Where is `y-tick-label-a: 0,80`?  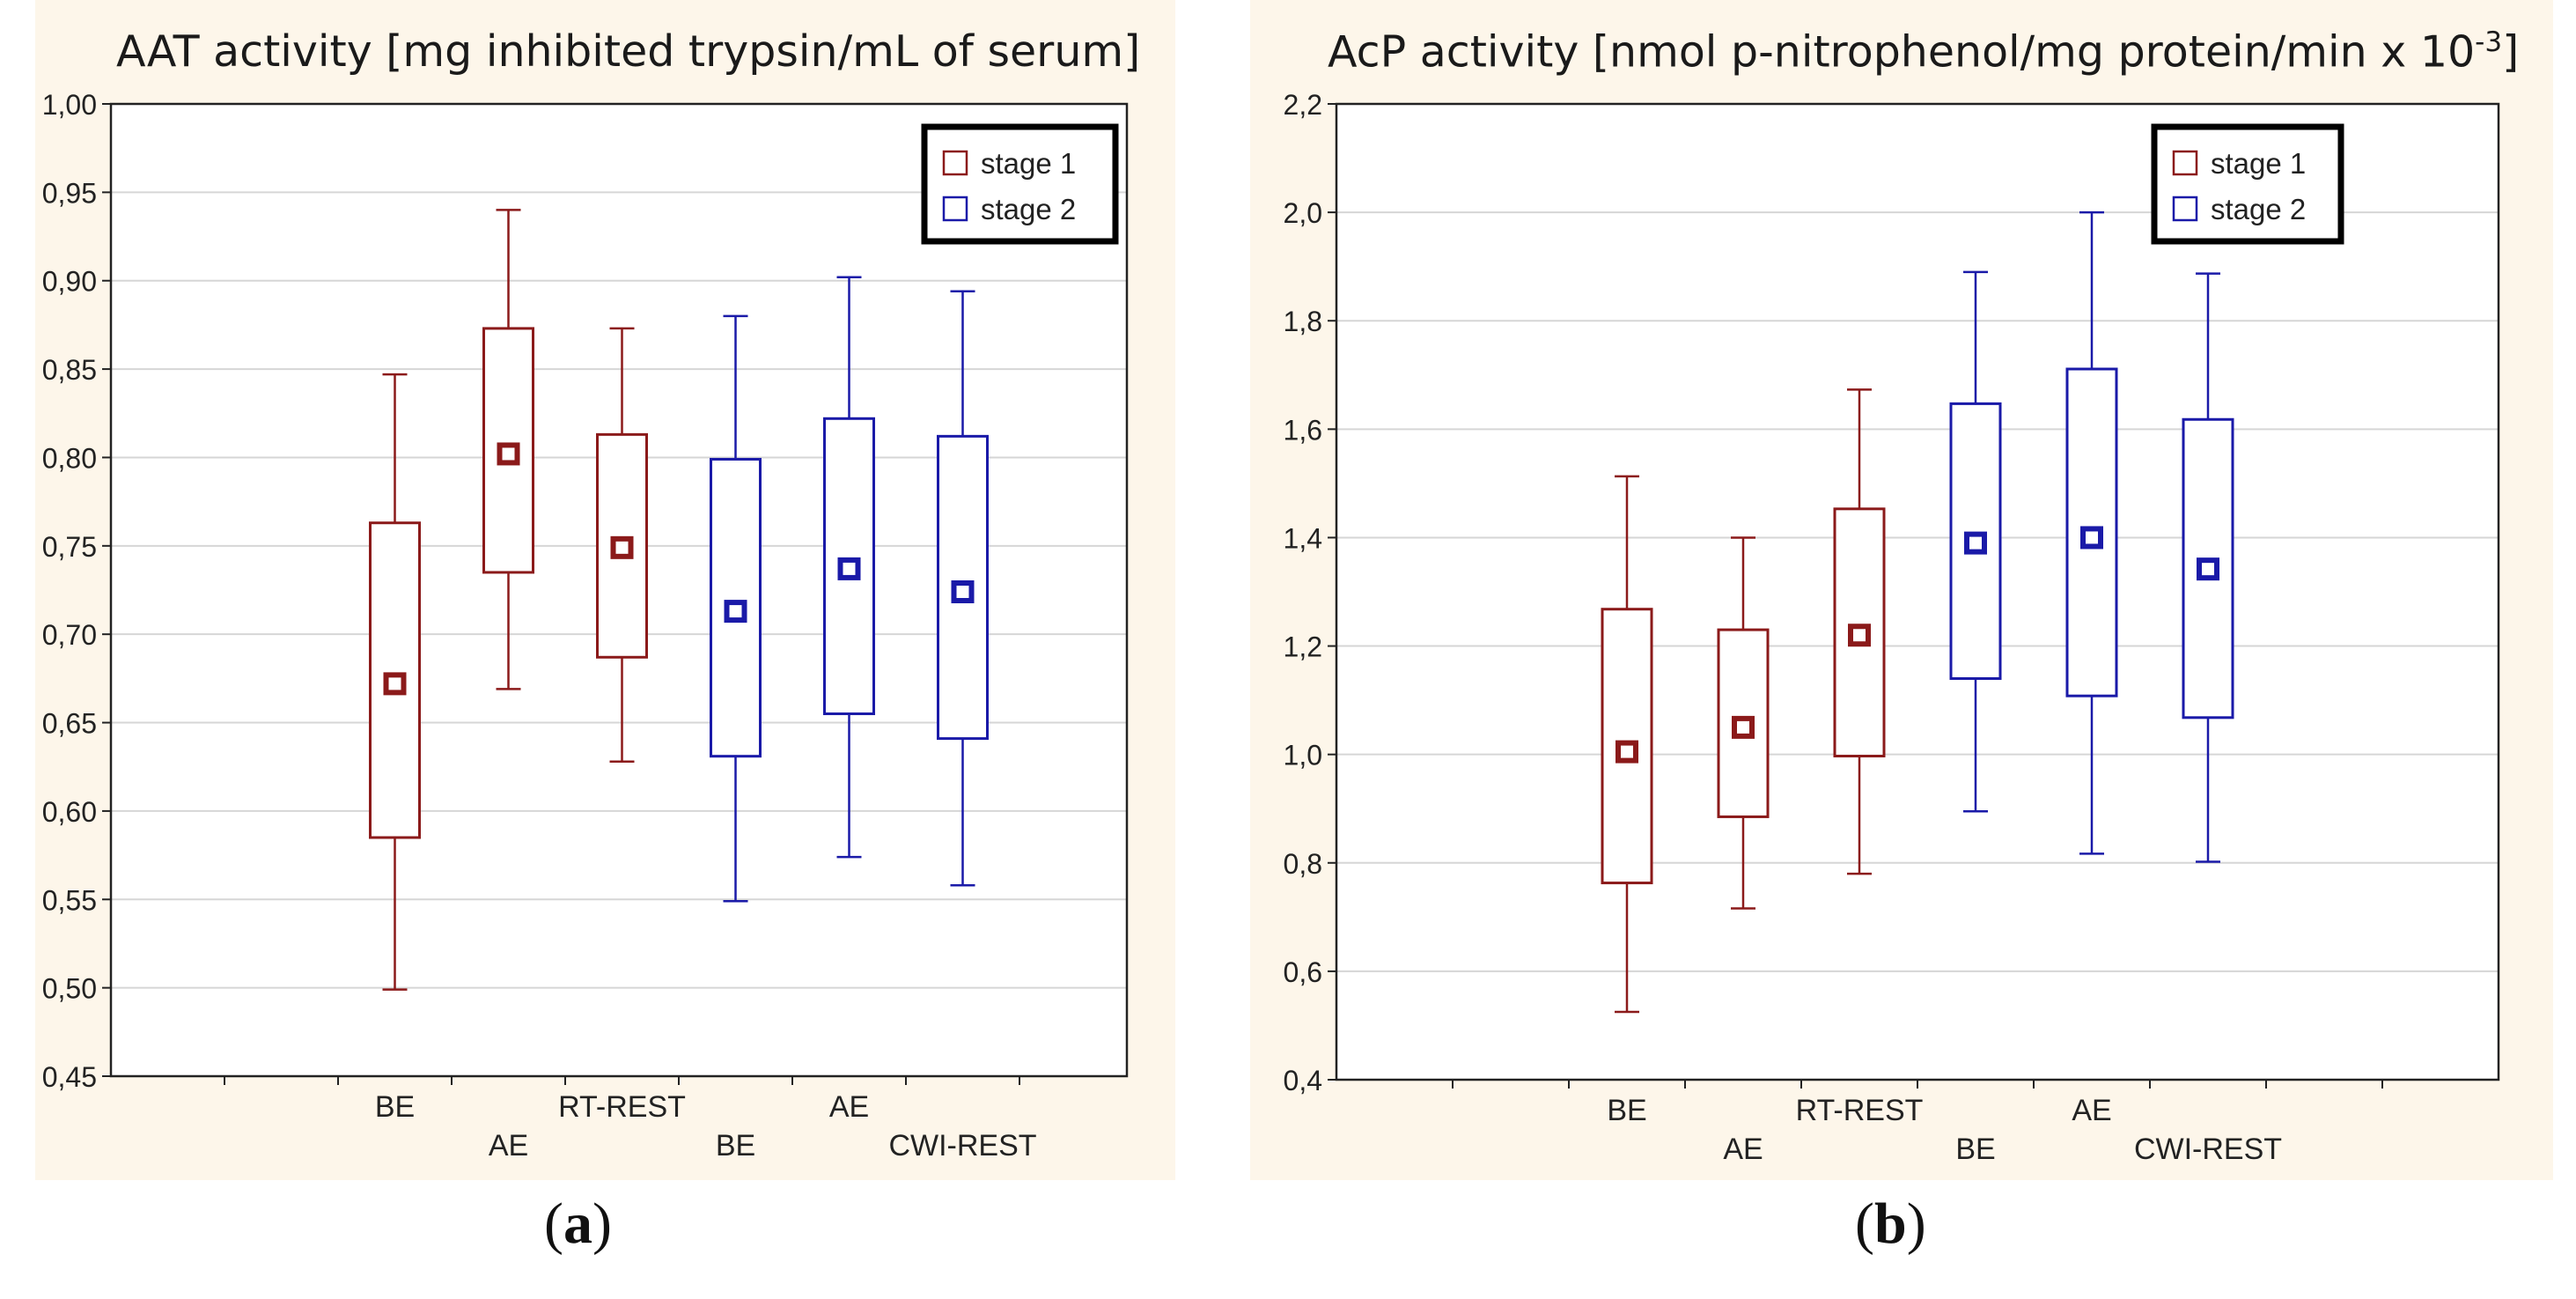 y-tick-label-a: 0,80 is located at coordinates (70, 458).